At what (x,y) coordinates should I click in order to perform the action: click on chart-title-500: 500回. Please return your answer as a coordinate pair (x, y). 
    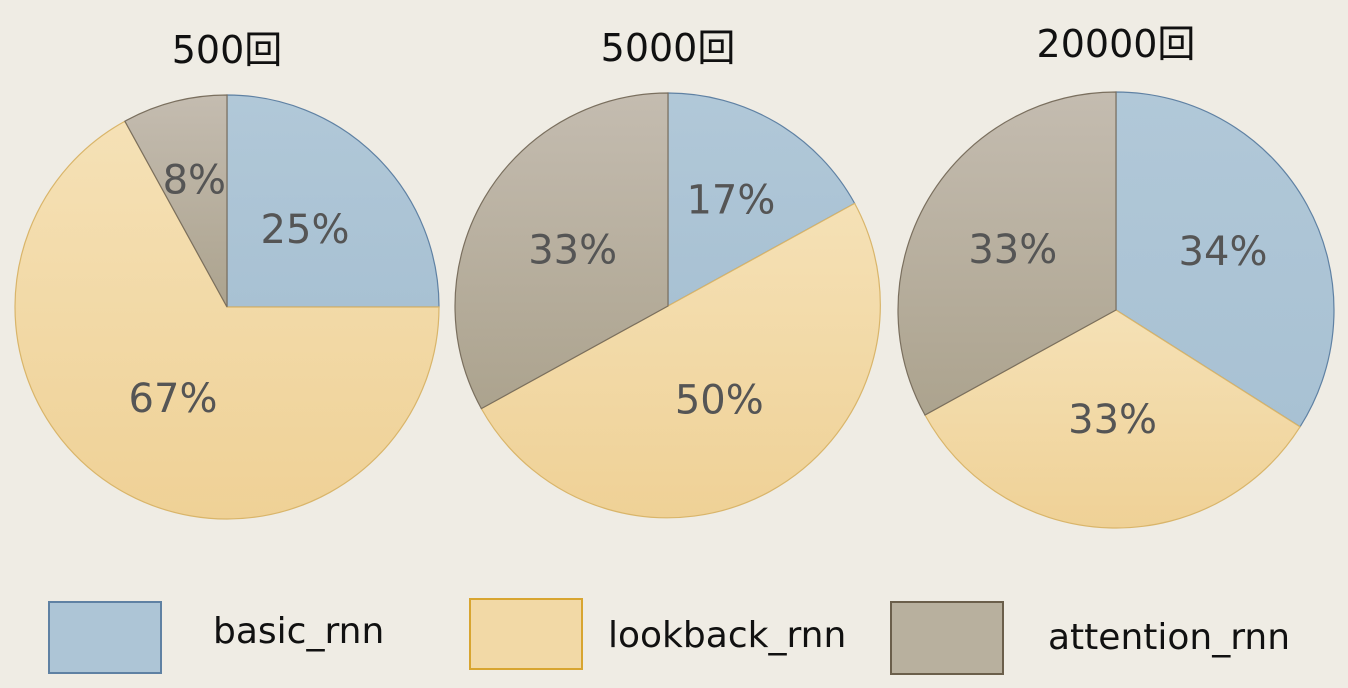
    Looking at the image, I should click on (227, 50).